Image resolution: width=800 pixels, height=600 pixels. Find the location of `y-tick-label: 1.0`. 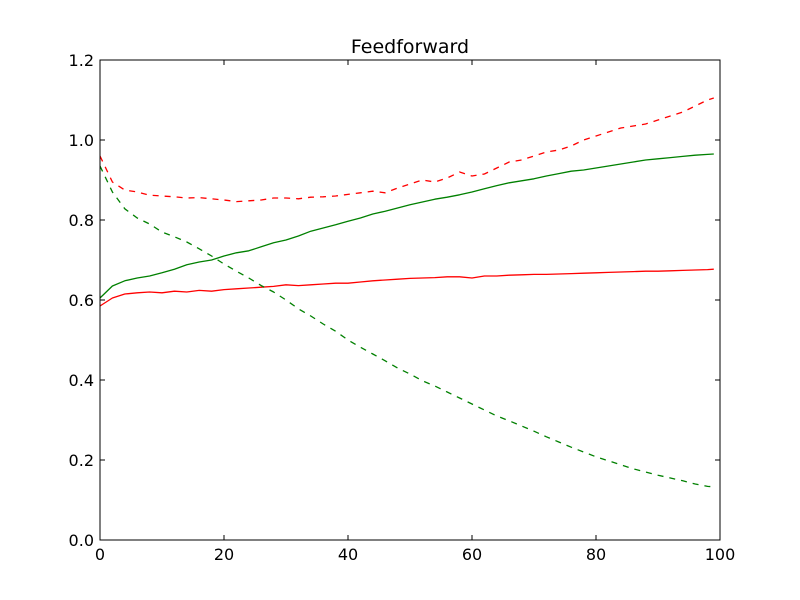

y-tick-label: 1.0 is located at coordinates (81, 140).